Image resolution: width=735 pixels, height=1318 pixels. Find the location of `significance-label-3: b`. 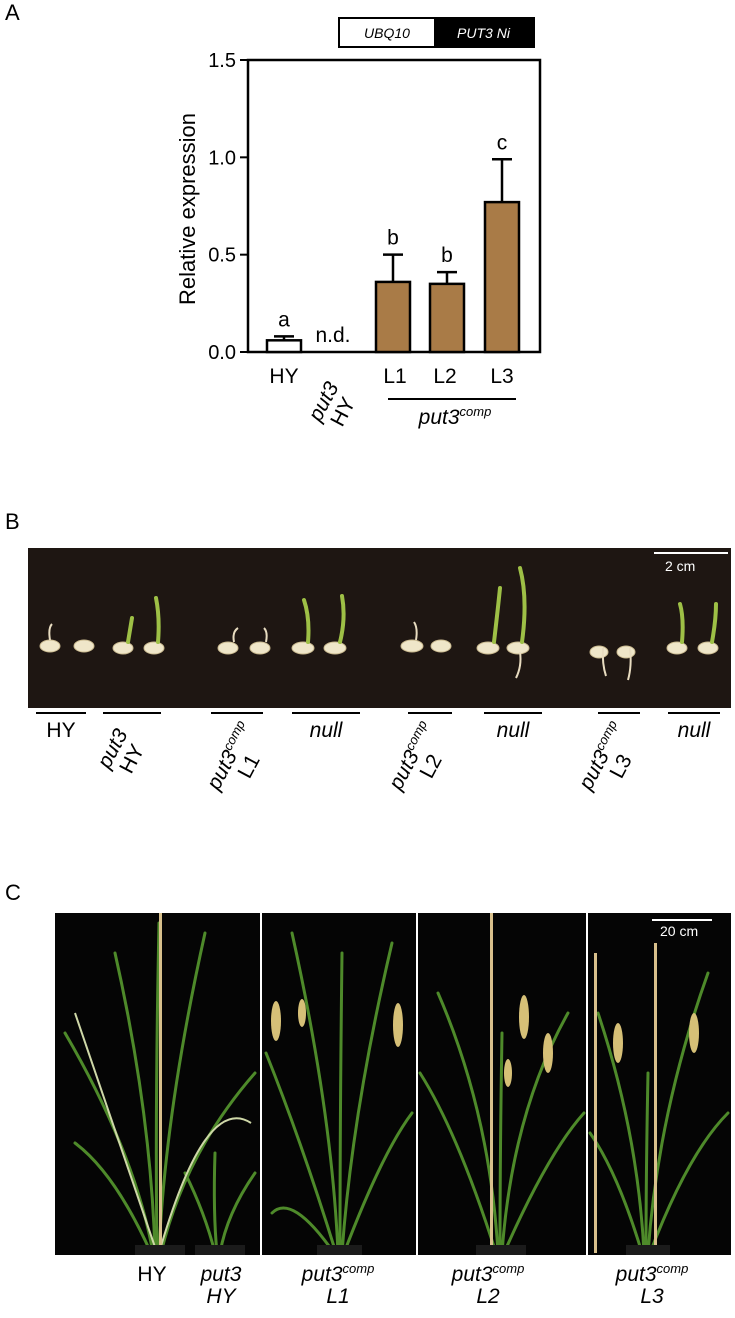

significance-label-3: b is located at coordinates (447, 255).